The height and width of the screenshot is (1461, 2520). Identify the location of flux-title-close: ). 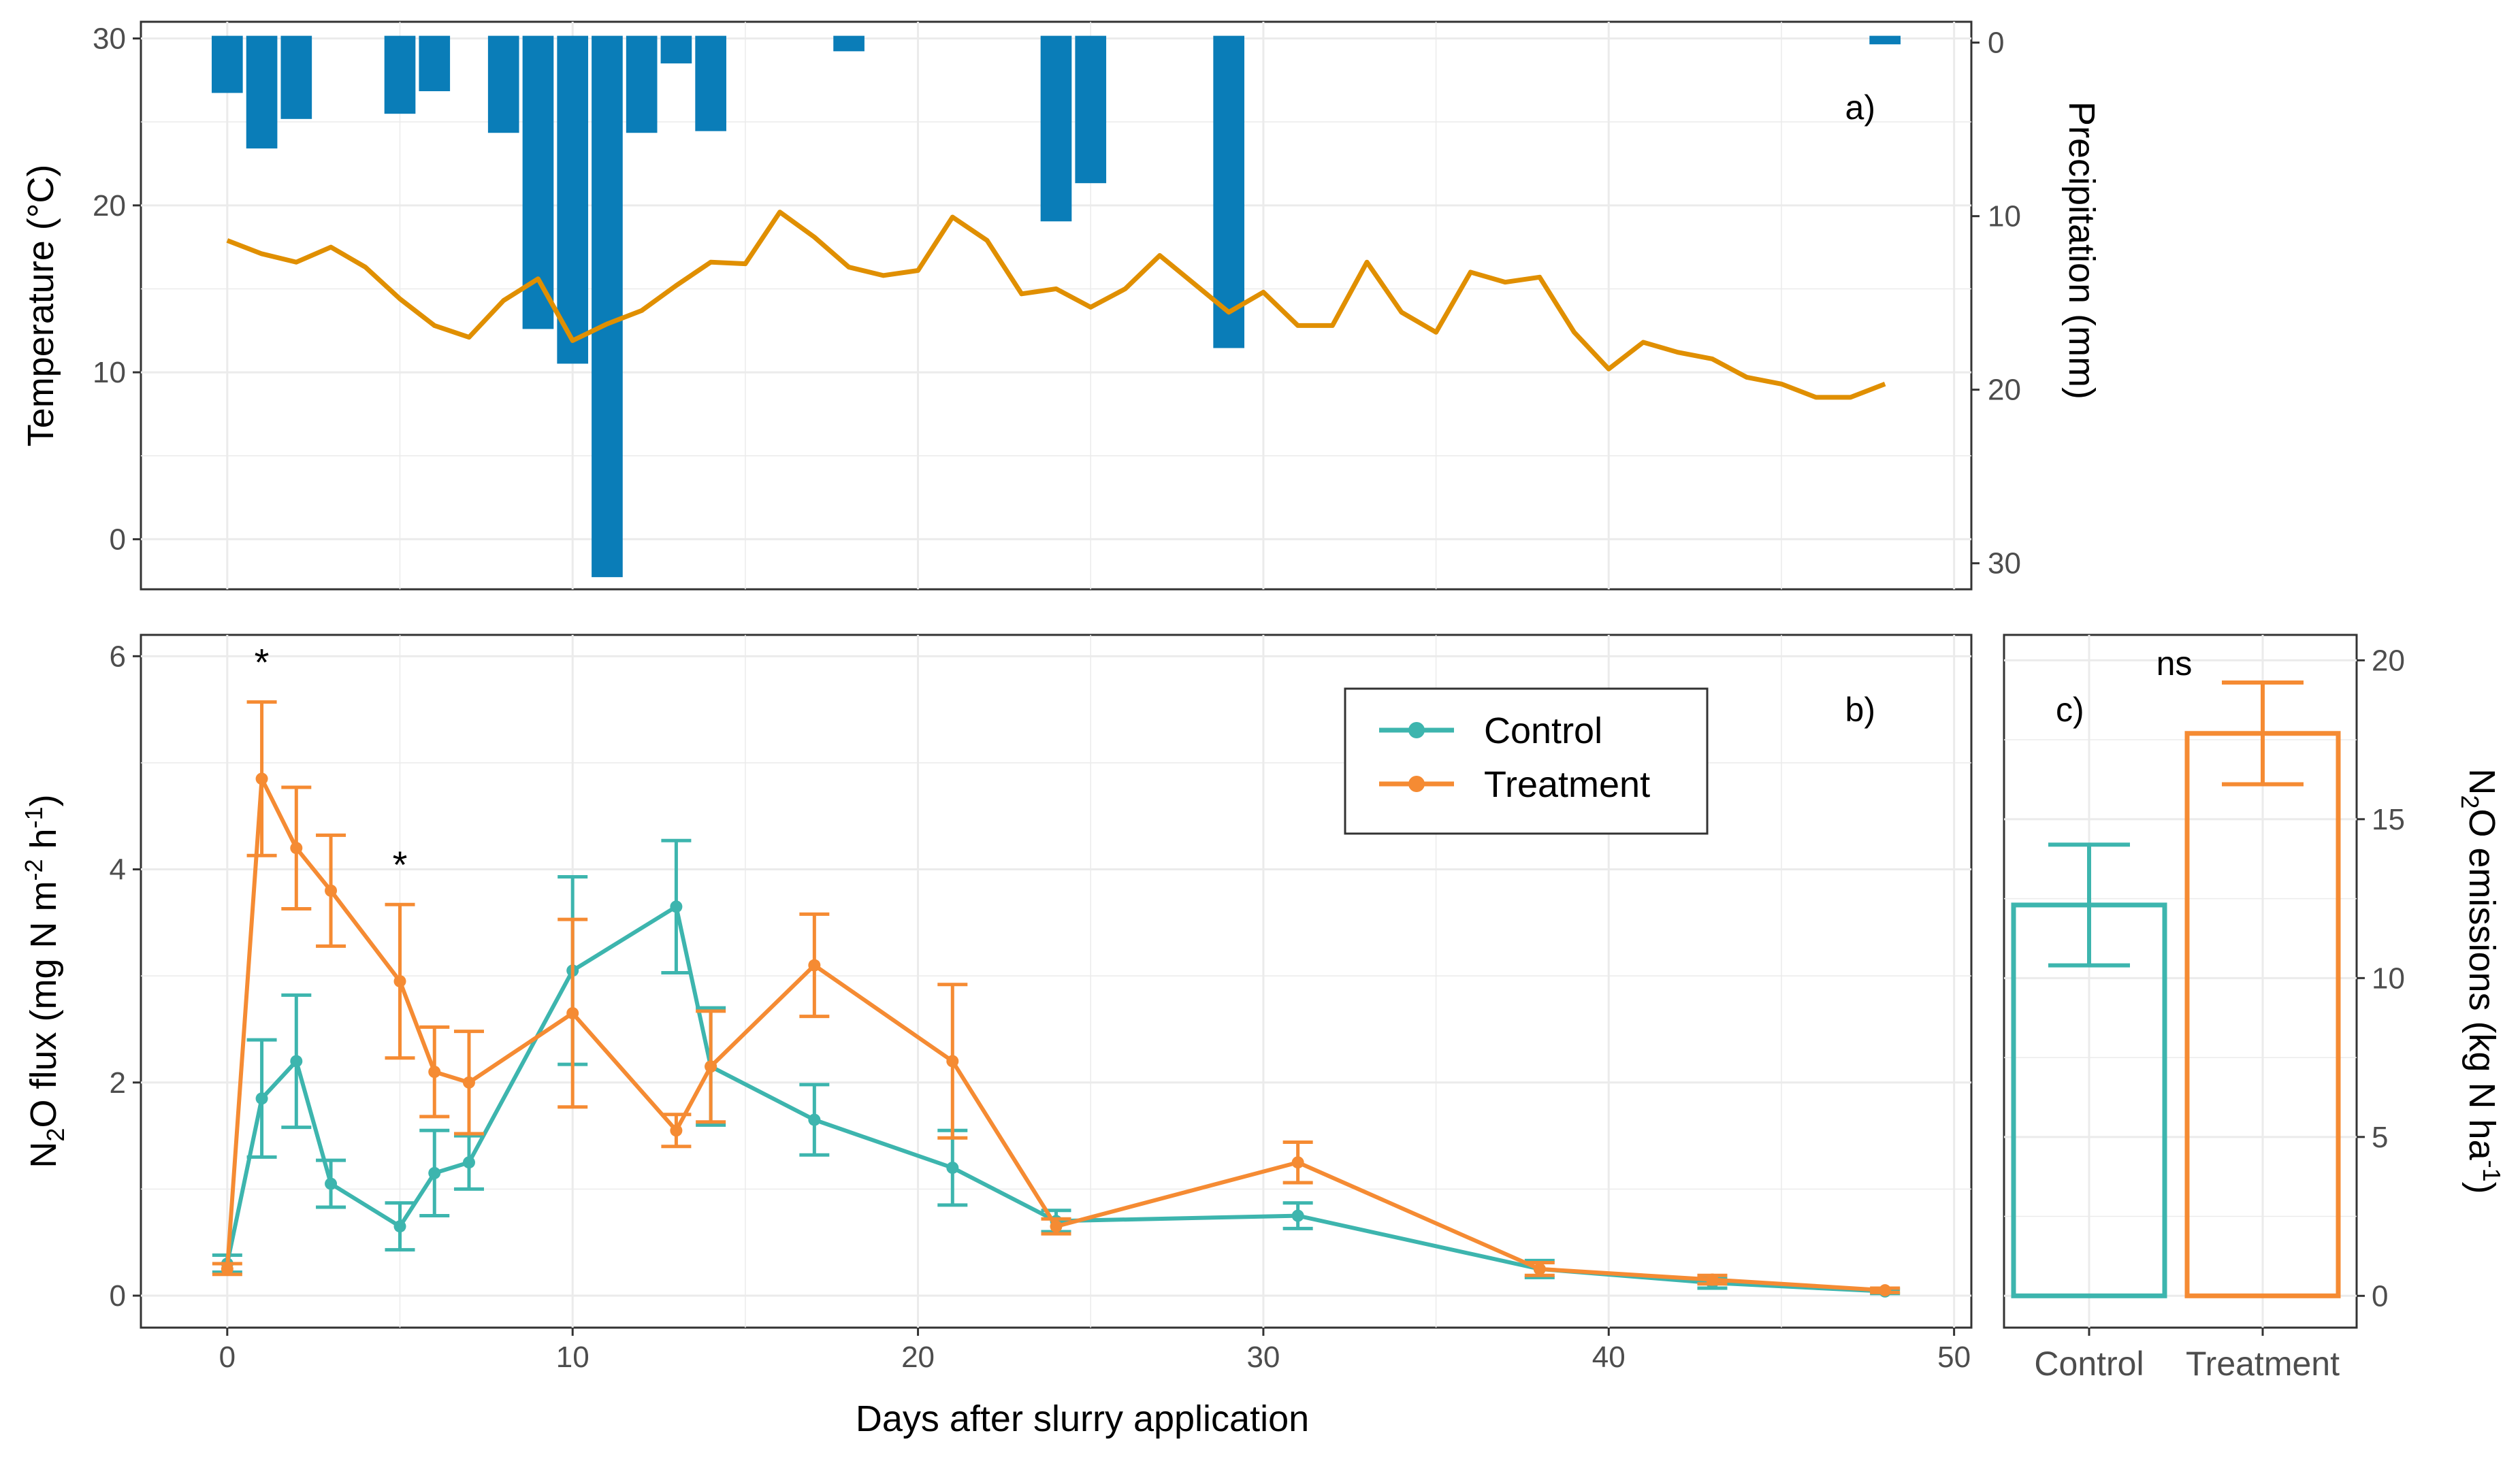
(44, 800).